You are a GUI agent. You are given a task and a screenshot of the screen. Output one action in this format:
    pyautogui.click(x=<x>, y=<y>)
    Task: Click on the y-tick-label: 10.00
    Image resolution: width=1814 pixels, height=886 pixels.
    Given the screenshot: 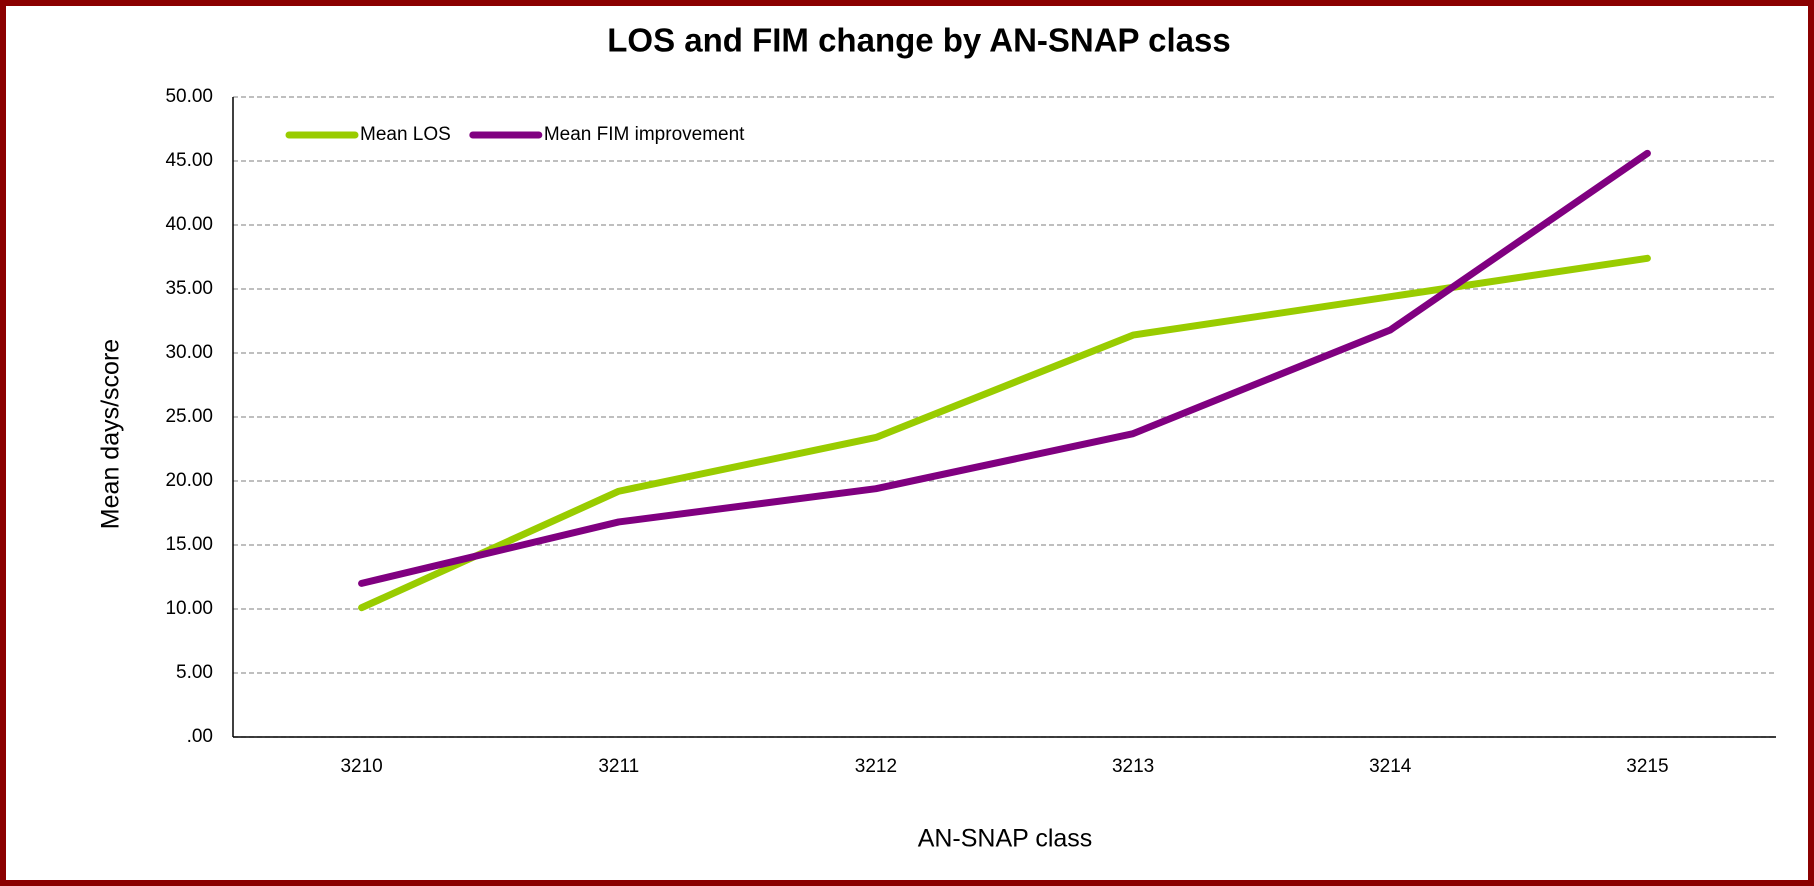 What is the action you would take?
    pyautogui.click(x=189, y=608)
    